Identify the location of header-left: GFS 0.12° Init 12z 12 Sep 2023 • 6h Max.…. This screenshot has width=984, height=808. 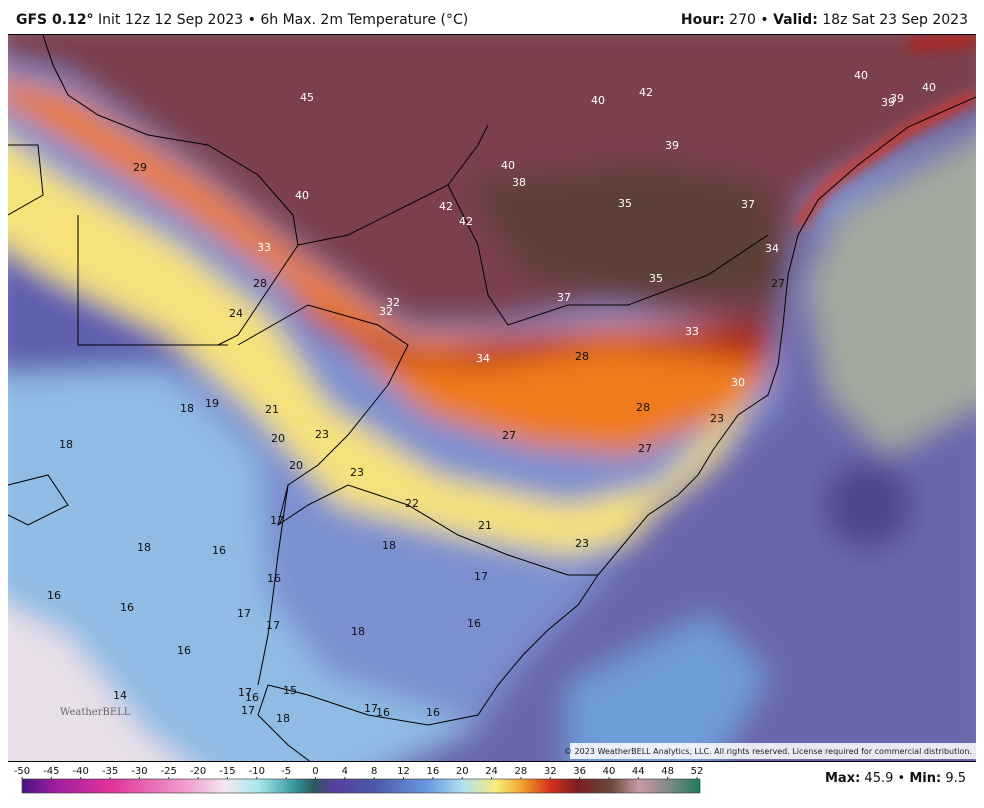
(242, 20).